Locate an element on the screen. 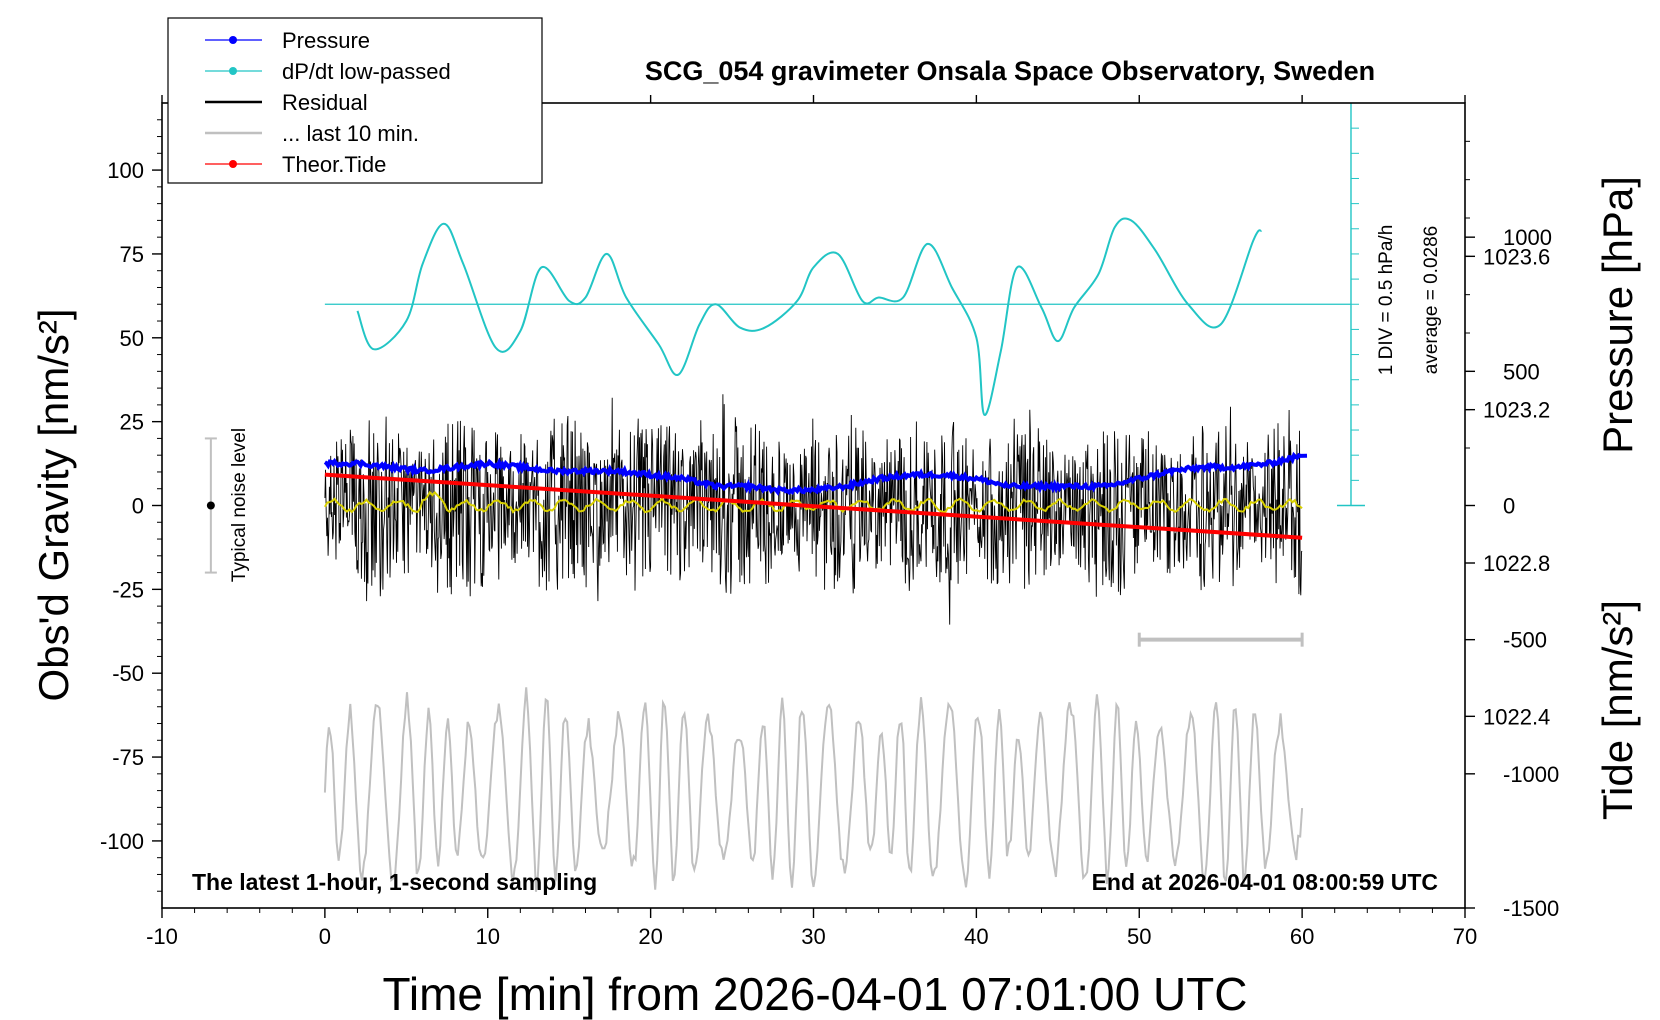  pressure-tick-label: 1023.6 is located at coordinates (1516, 256).